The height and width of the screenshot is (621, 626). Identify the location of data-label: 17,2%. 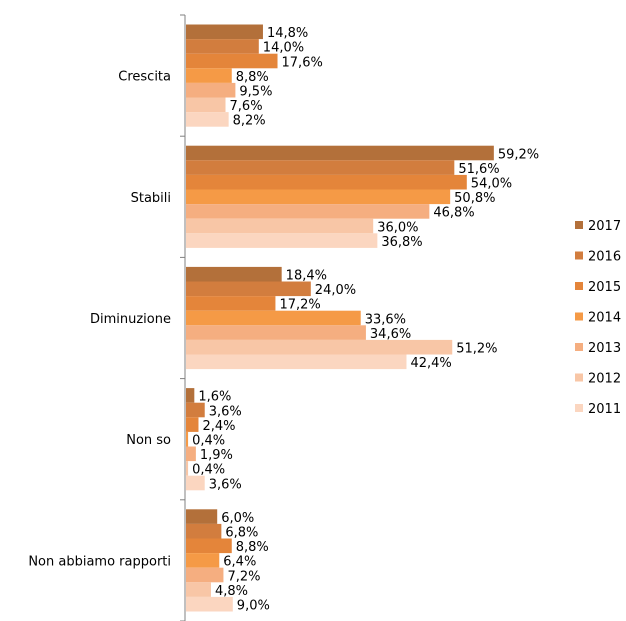
(299, 305).